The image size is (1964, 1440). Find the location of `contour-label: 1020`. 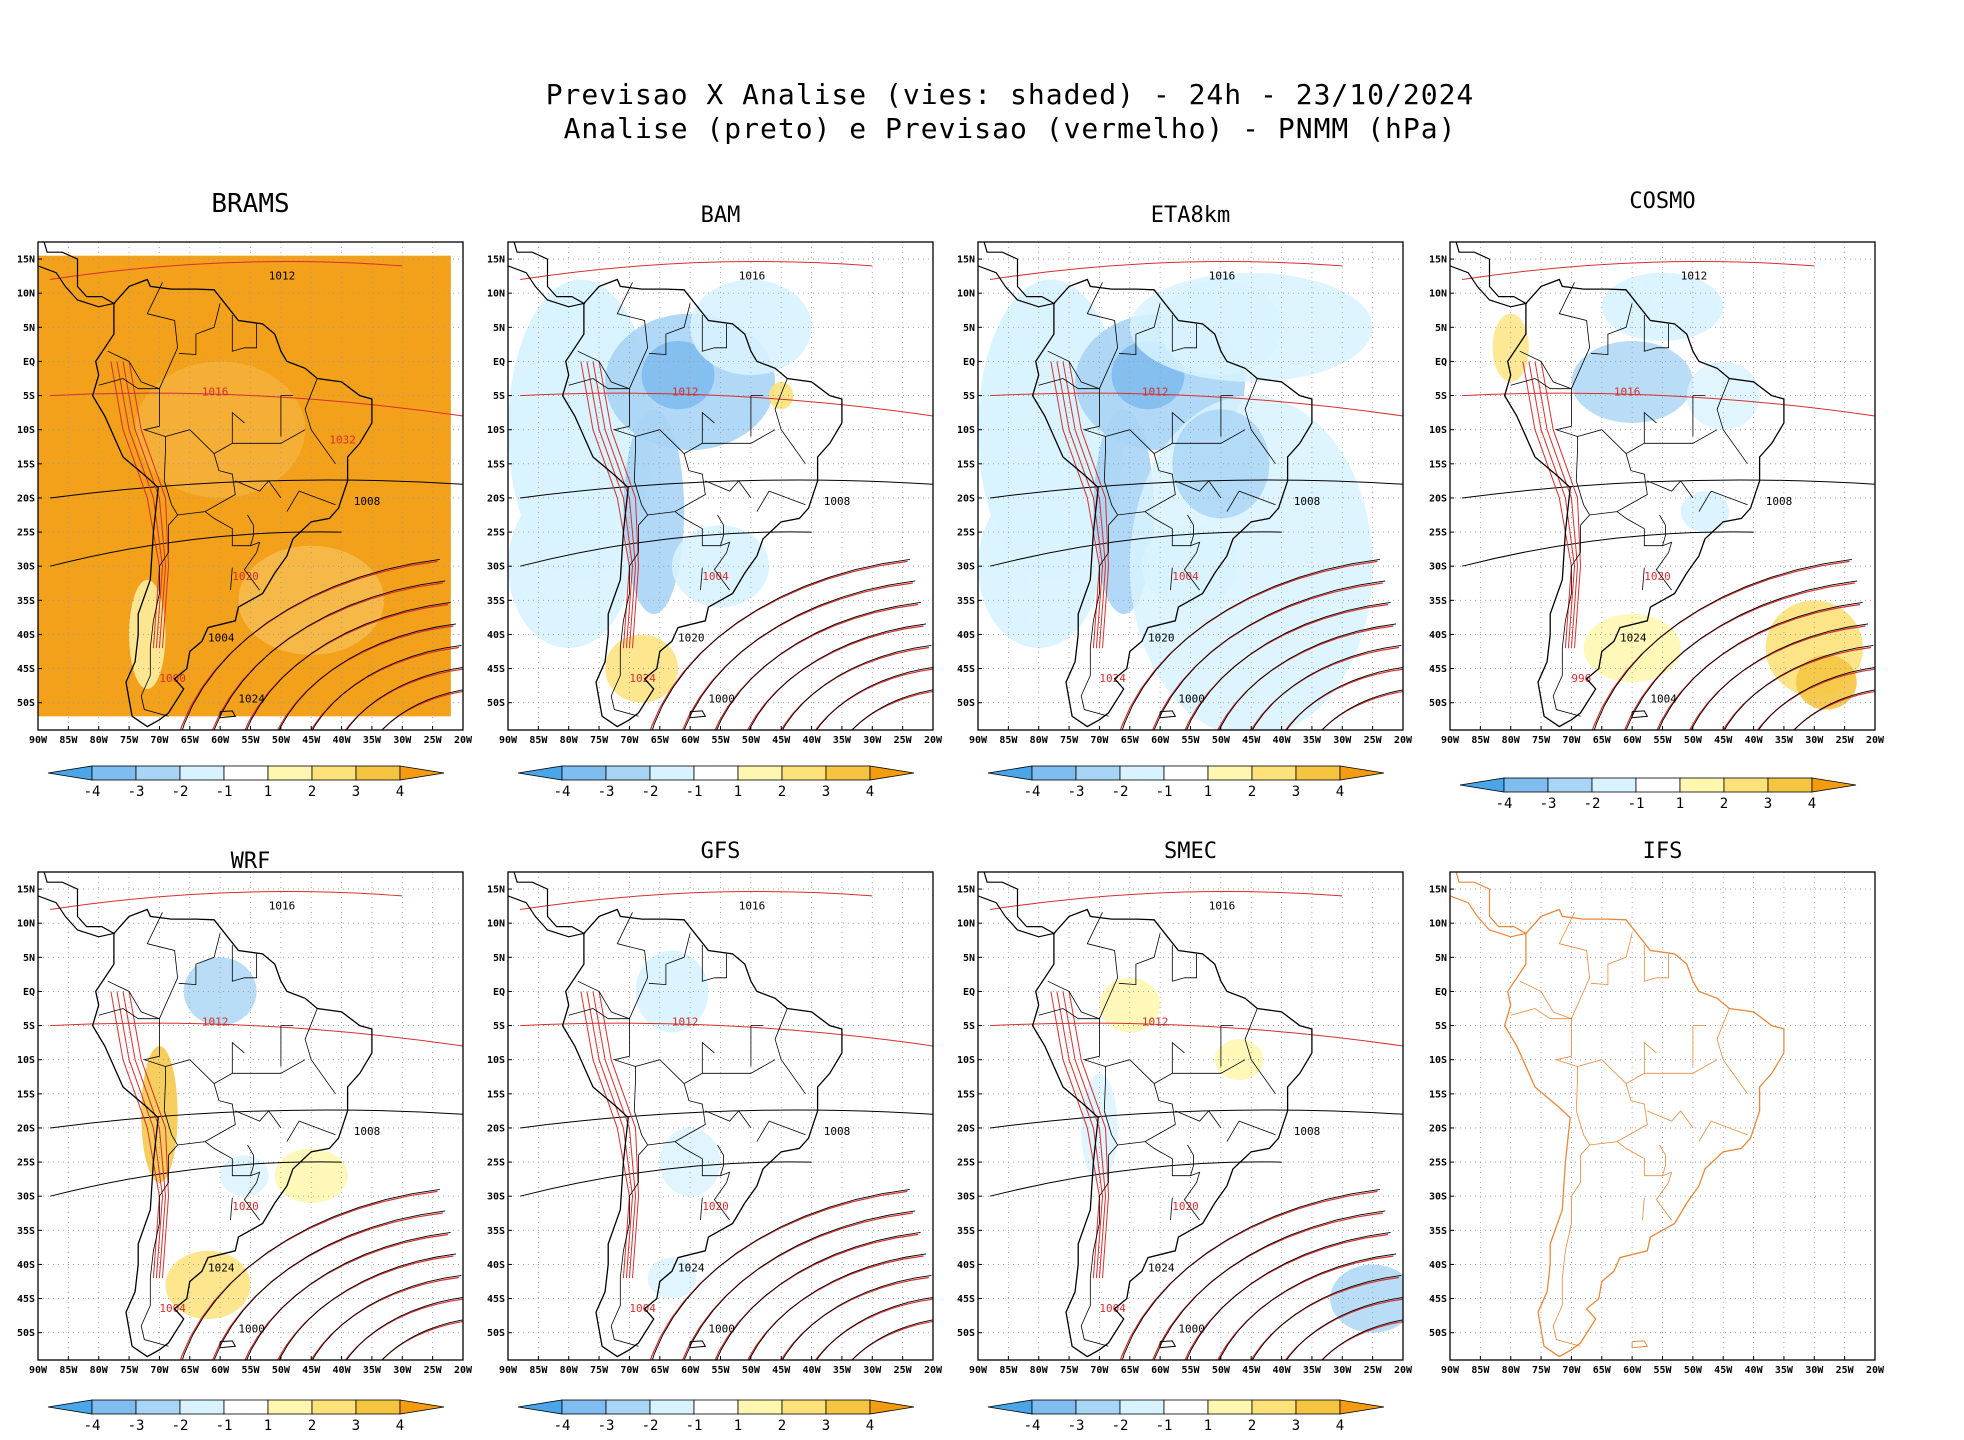

contour-label: 1020 is located at coordinates (691, 637).